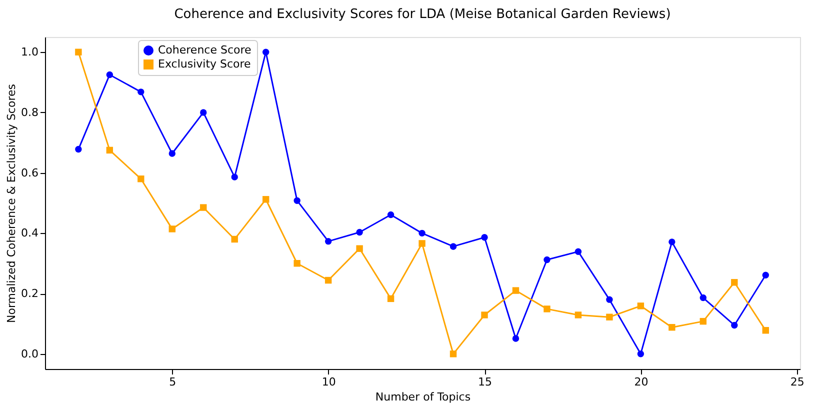  Describe the element at coordinates (11, 203) in the screenshot. I see `y-axis-title: Normalized Coherence & Exclusivity Scores` at that location.